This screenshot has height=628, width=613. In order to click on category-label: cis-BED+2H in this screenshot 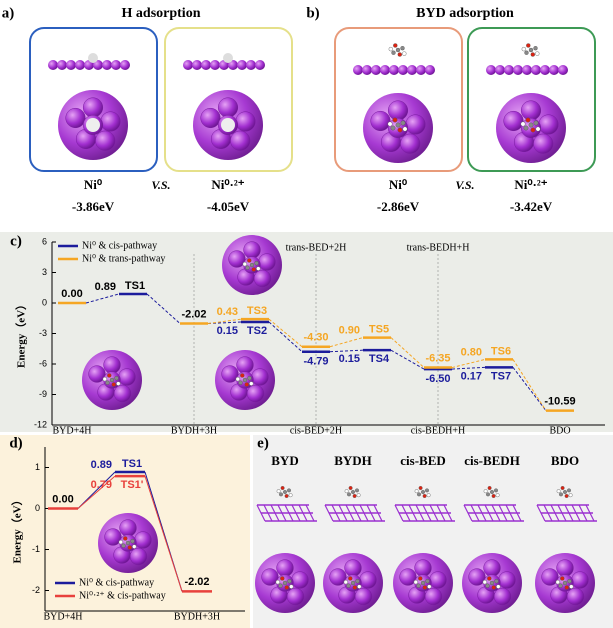, I will do `click(316, 430)`.